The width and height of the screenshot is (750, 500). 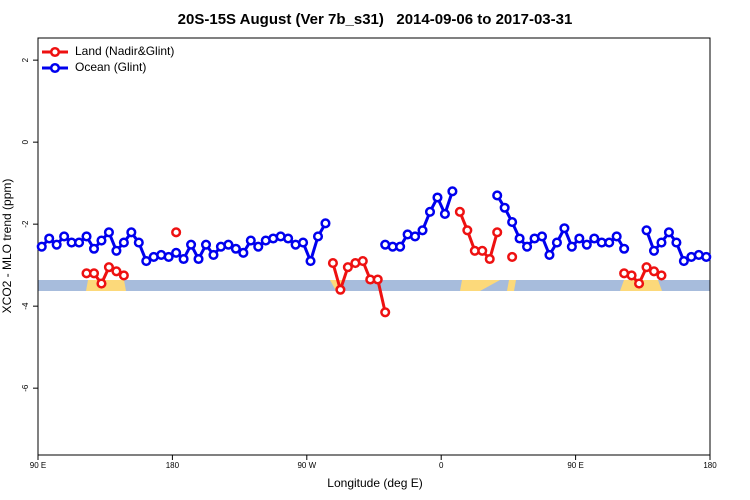 What do you see at coordinates (7, 246) in the screenshot?
I see `y-axis-label: XCO2 - MLO trend (ppm)` at bounding box center [7, 246].